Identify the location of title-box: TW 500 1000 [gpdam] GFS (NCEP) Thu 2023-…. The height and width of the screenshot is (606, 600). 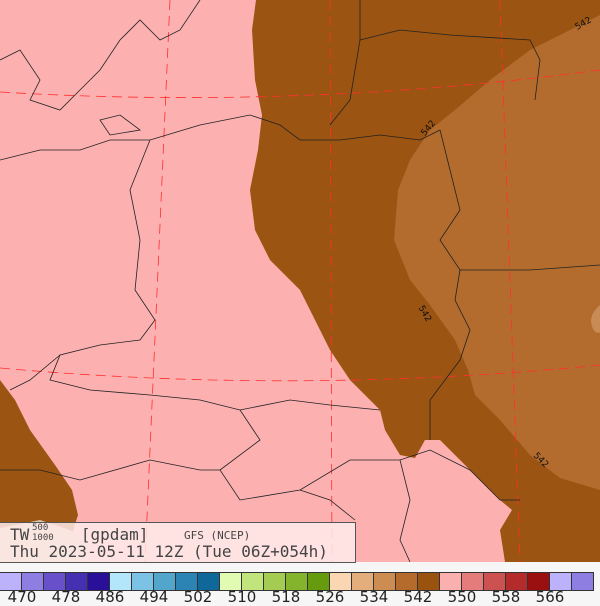
(178, 542).